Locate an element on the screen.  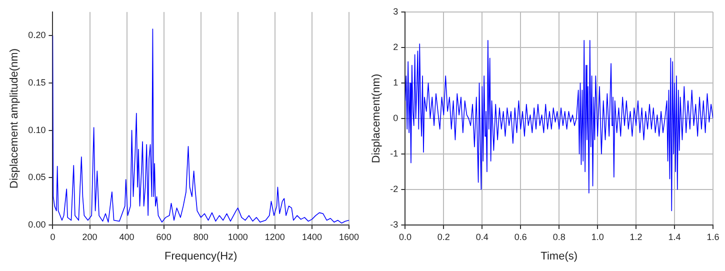
y-tick-label: -2 is located at coordinates (394, 189).